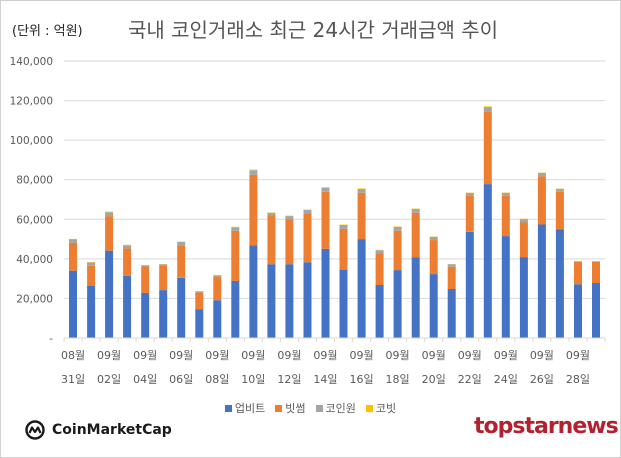 This screenshot has height=458, width=621. What do you see at coordinates (34, 181) in the screenshot?
I see `y-tick-label: 80,000` at bounding box center [34, 181].